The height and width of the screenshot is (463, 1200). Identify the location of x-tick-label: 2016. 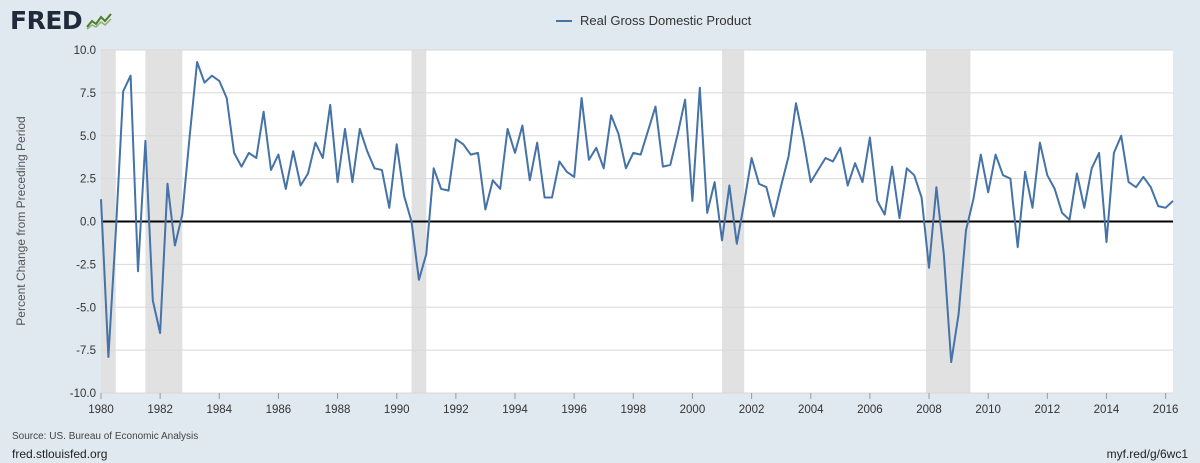
(1166, 410).